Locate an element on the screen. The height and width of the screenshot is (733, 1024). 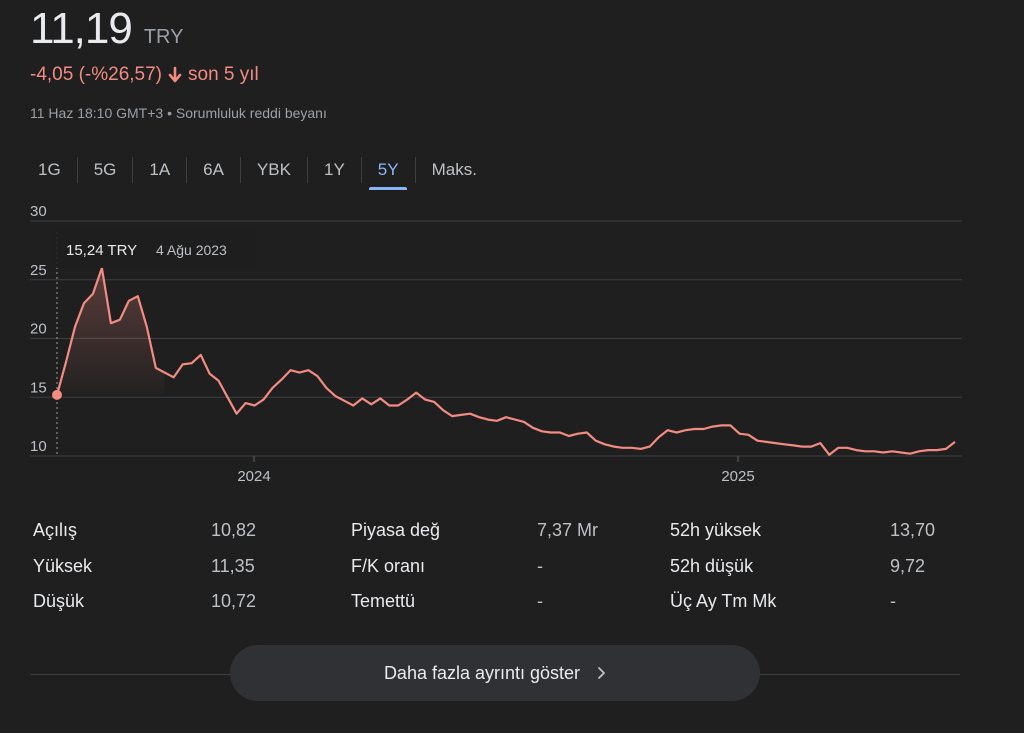
stat-label: Düşük is located at coordinates (59, 601).